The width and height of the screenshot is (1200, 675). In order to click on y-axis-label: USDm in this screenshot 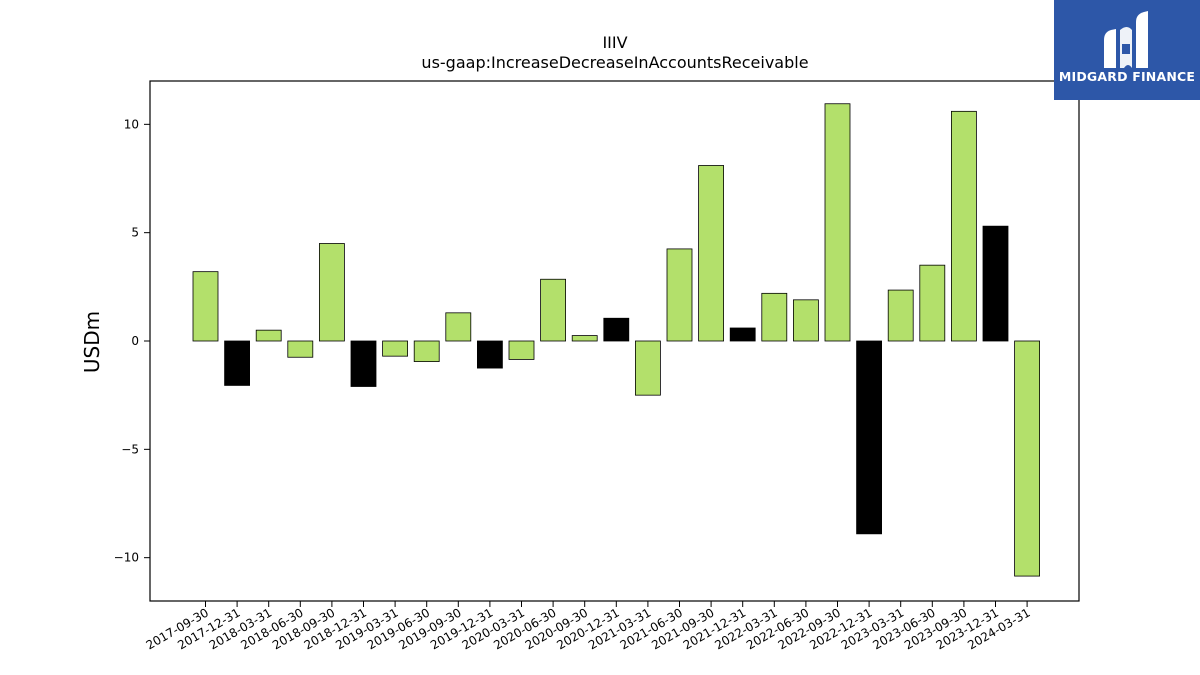, I will do `click(92, 342)`.